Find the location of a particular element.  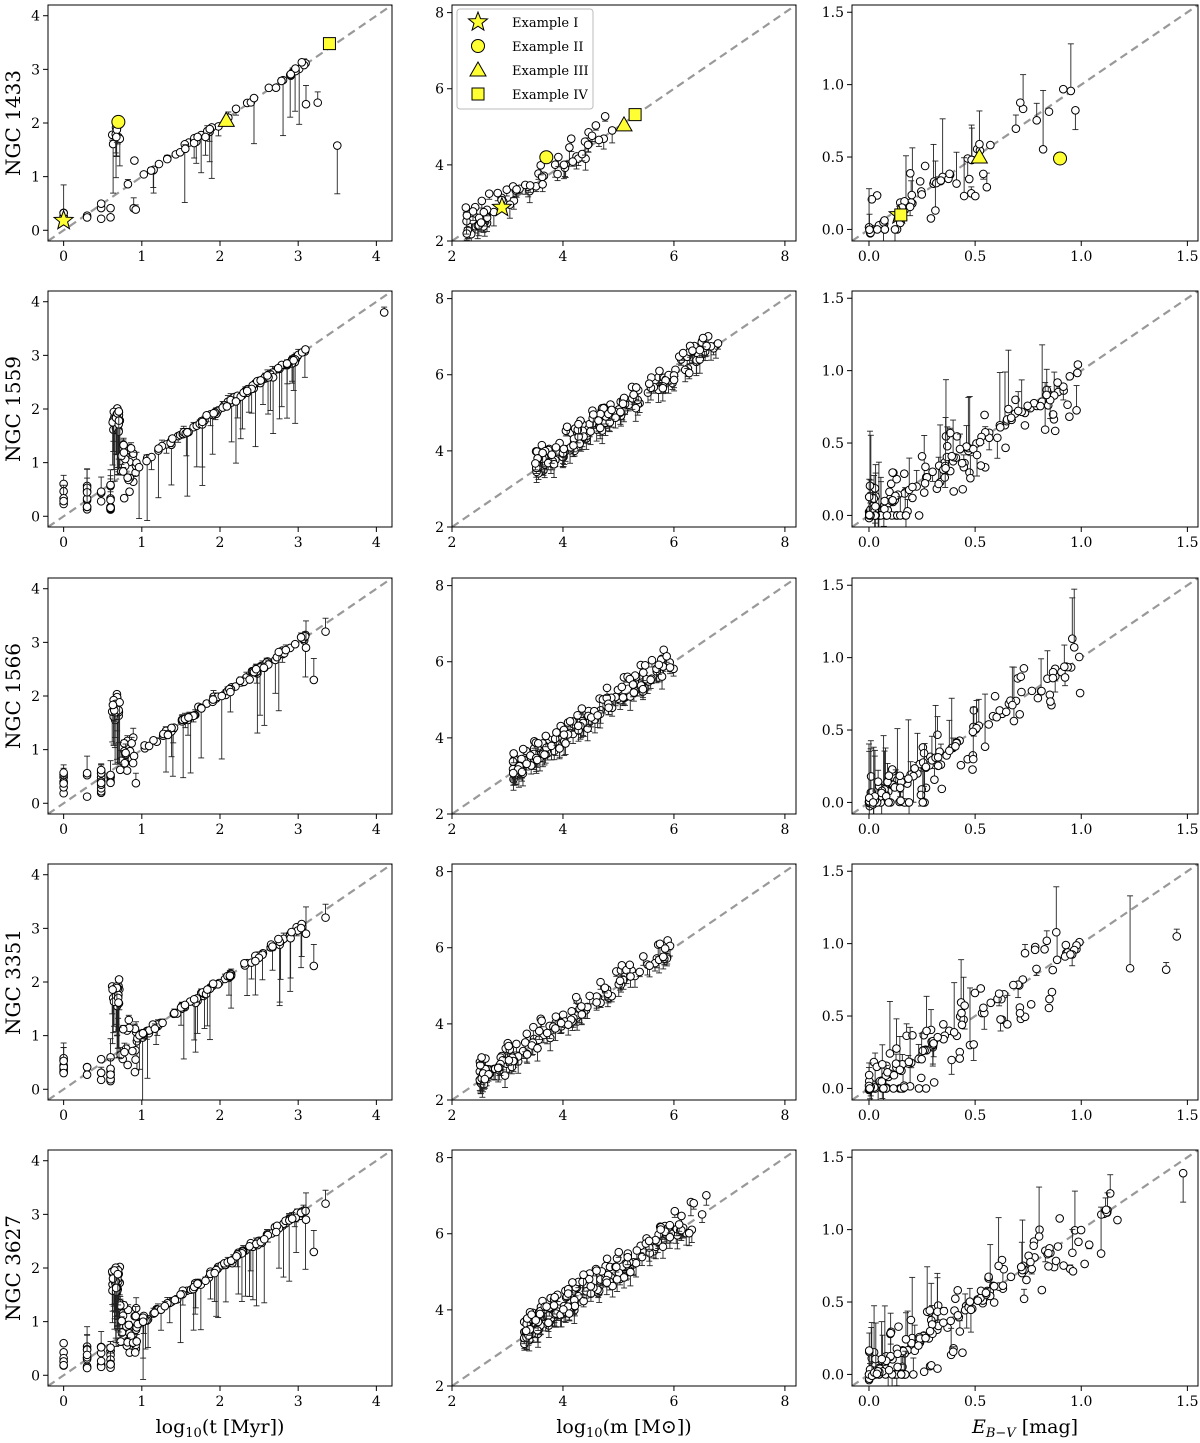

panel-ngc1559-age: 0 0 1 1 2 2 3 3 4 4 NGC 1559 is located at coordinates (197, 420).